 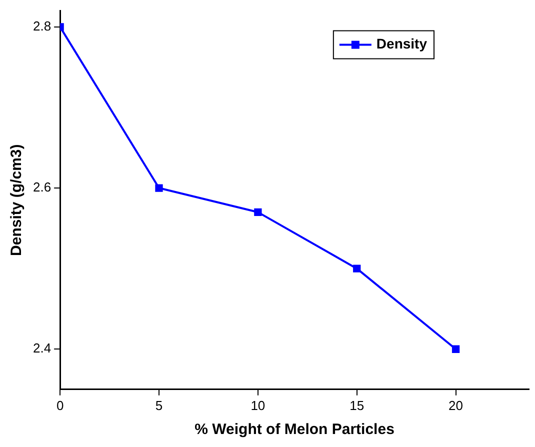 I want to click on legend-label: Density, so click(x=402, y=44).